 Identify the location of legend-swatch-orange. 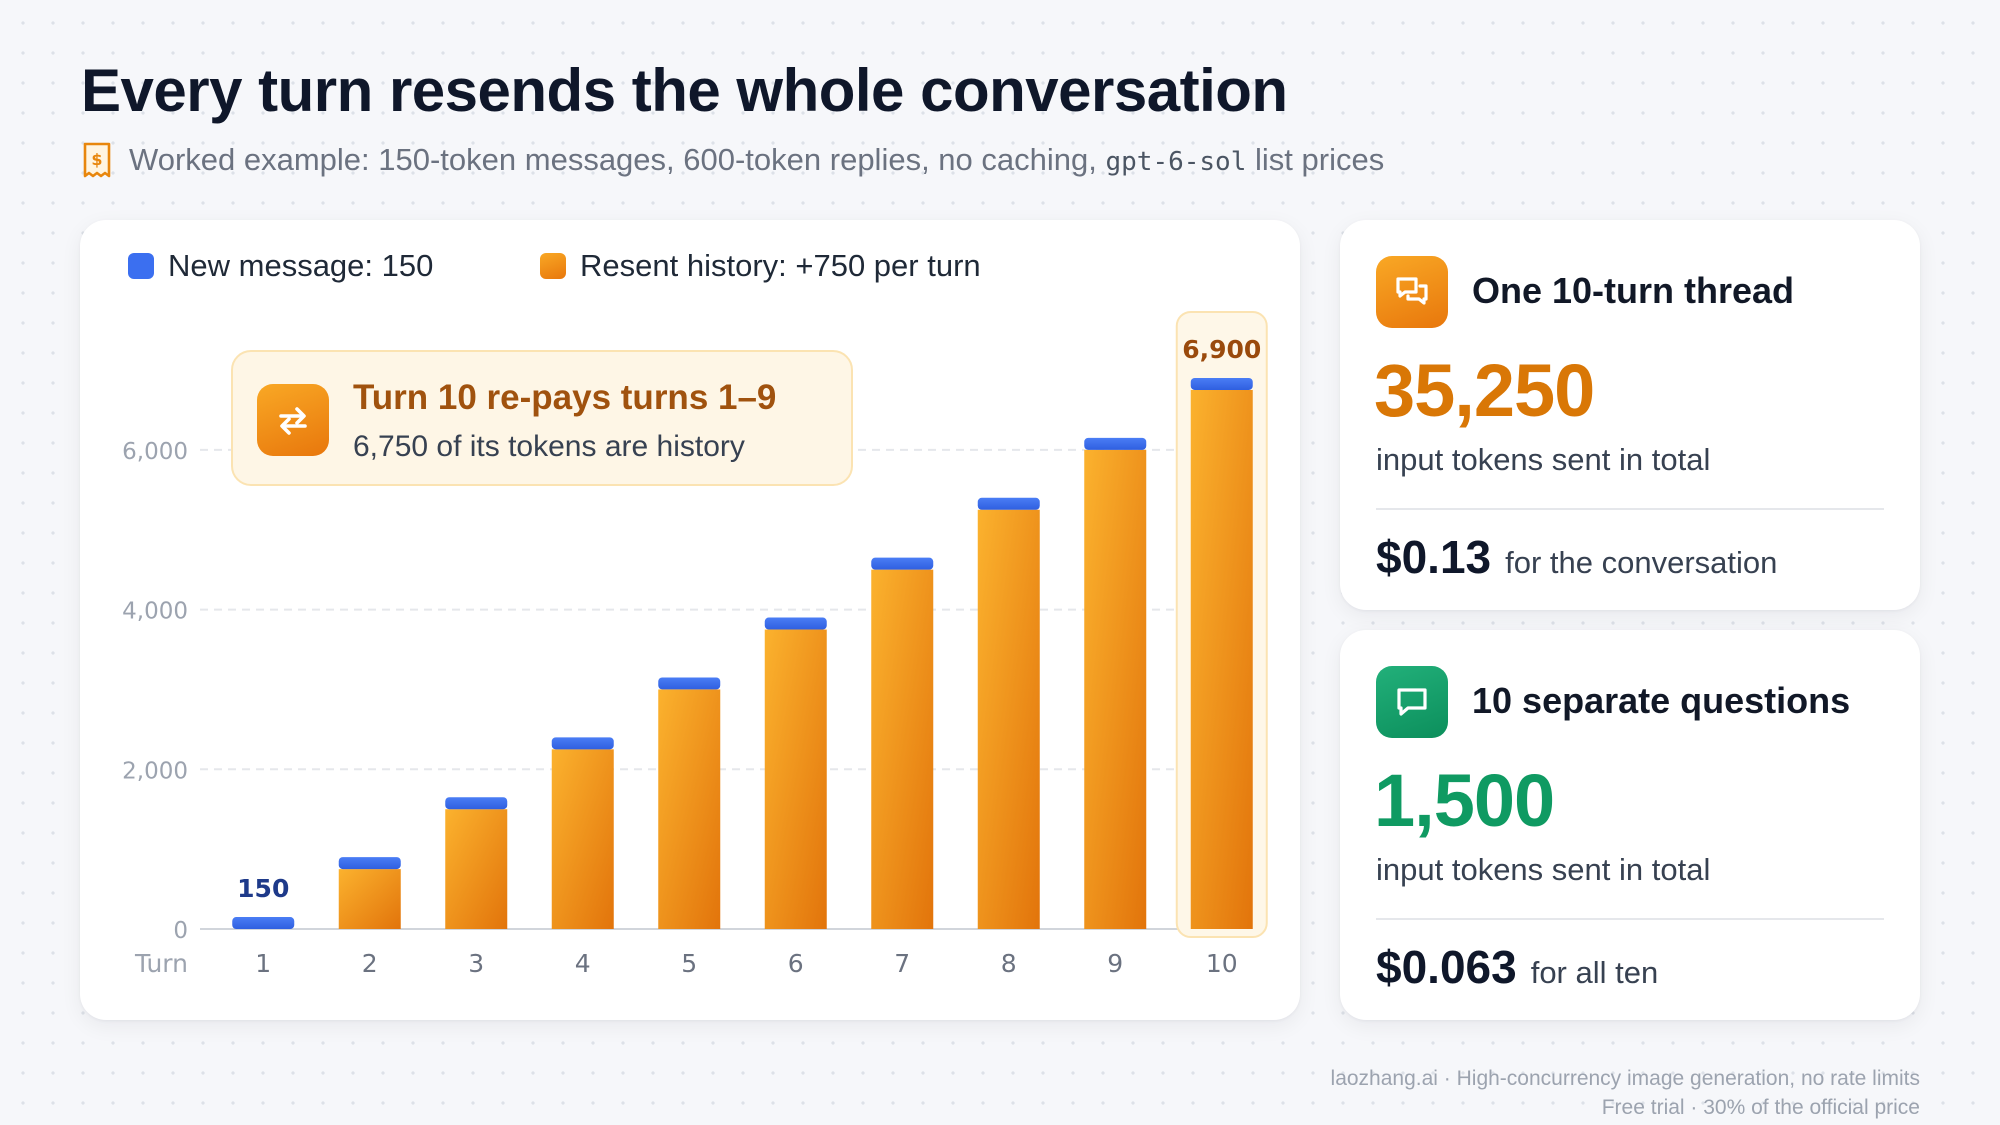
(553, 266).